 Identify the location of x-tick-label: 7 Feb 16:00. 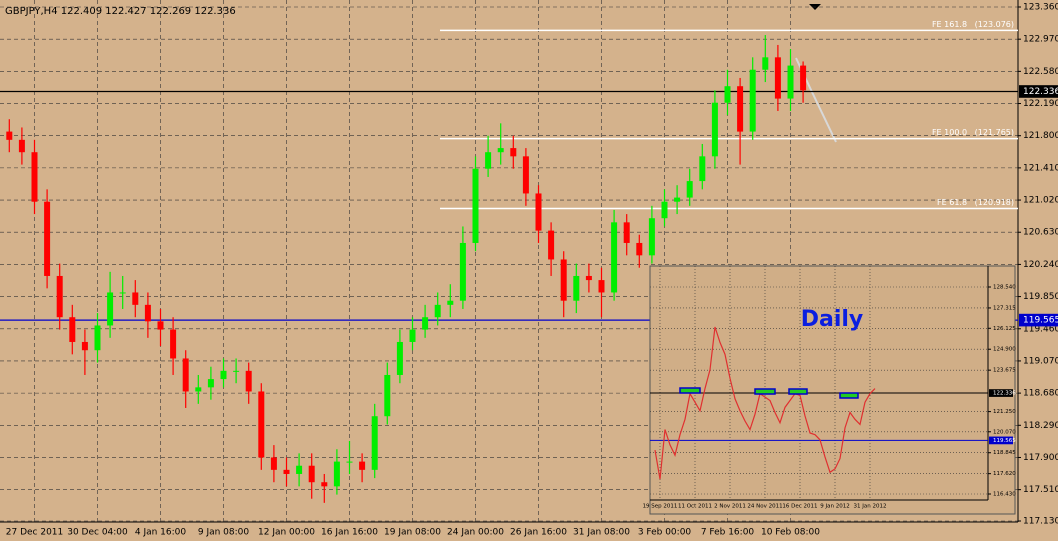
(728, 533).